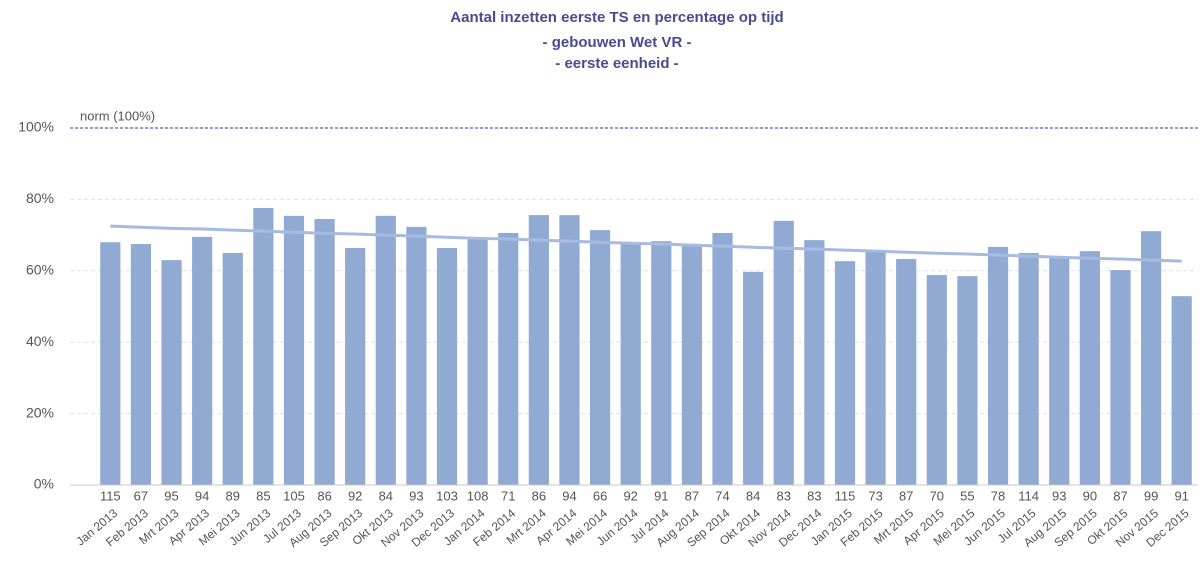  I want to click on count-label: 74, so click(722, 495).